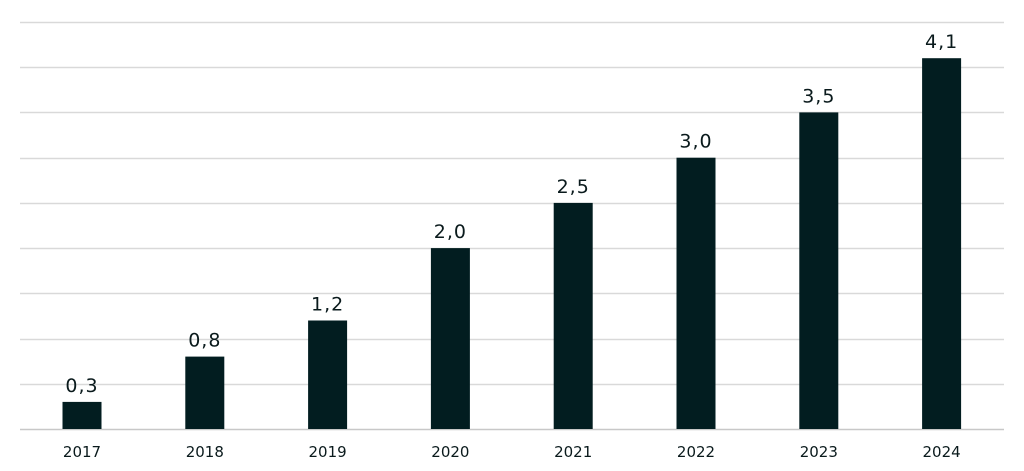 The width and height of the screenshot is (1024, 471). Describe the element at coordinates (512, 452) in the screenshot. I see `x-axis-tick-labels: 2017 2018 2019 2020 2021 2022 2023 2024` at that location.